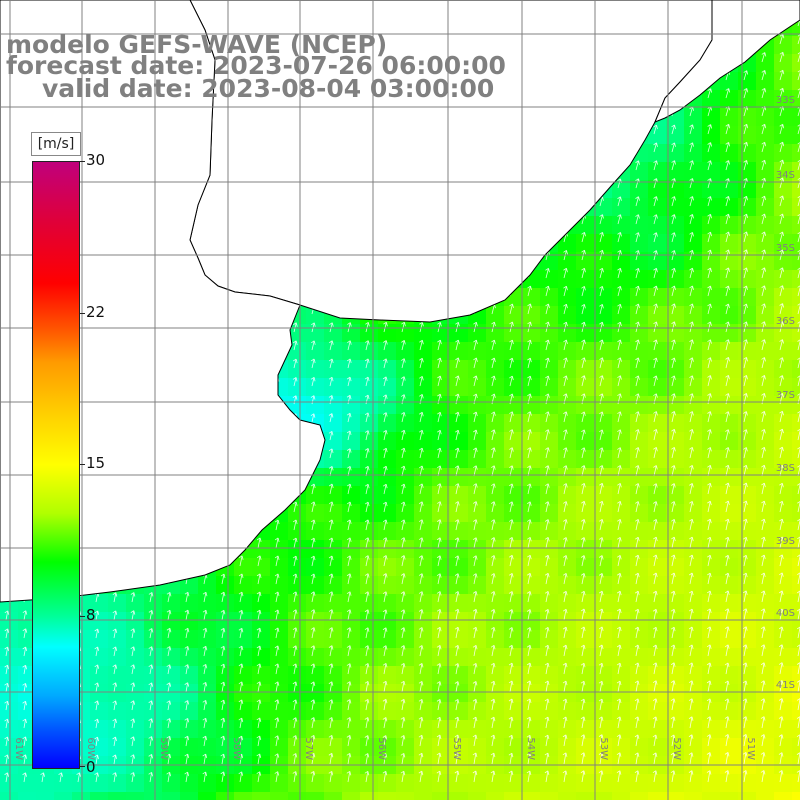  I want to click on latitude-label: 33S, so click(785, 100).